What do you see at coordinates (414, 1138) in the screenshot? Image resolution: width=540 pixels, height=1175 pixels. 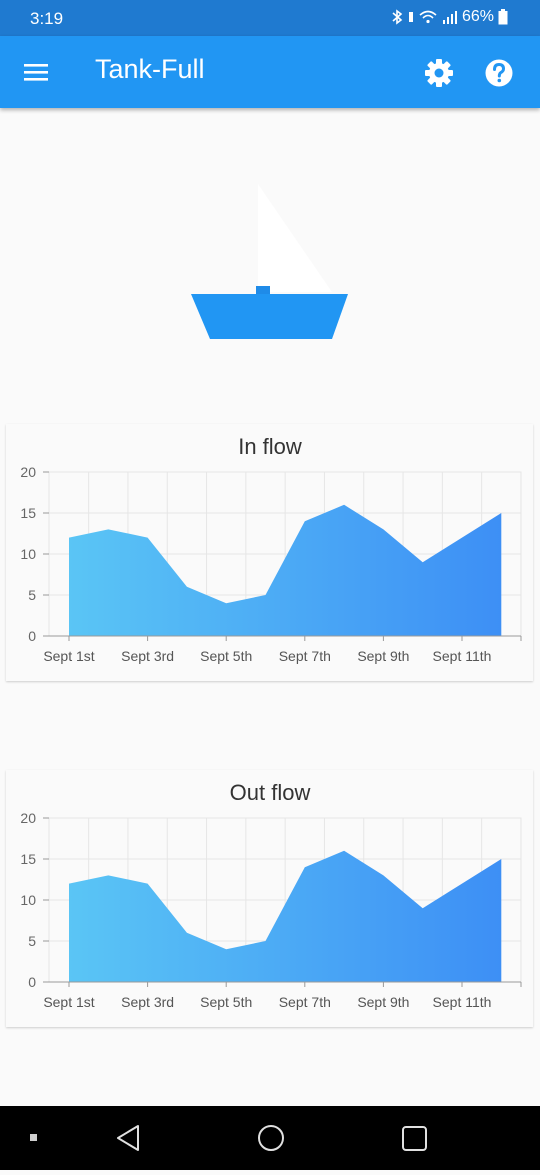 I see `overview-icon` at bounding box center [414, 1138].